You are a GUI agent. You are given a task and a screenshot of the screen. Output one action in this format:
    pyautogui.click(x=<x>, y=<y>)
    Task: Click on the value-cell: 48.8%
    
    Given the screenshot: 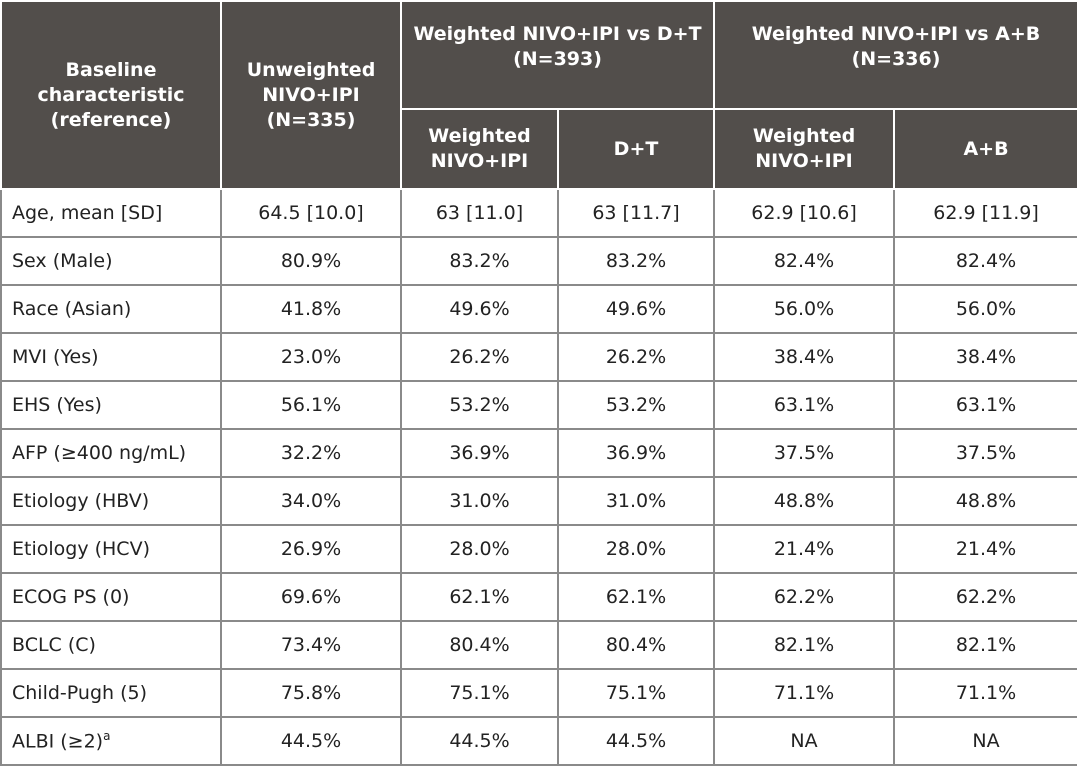 What is the action you would take?
    pyautogui.click(x=804, y=501)
    